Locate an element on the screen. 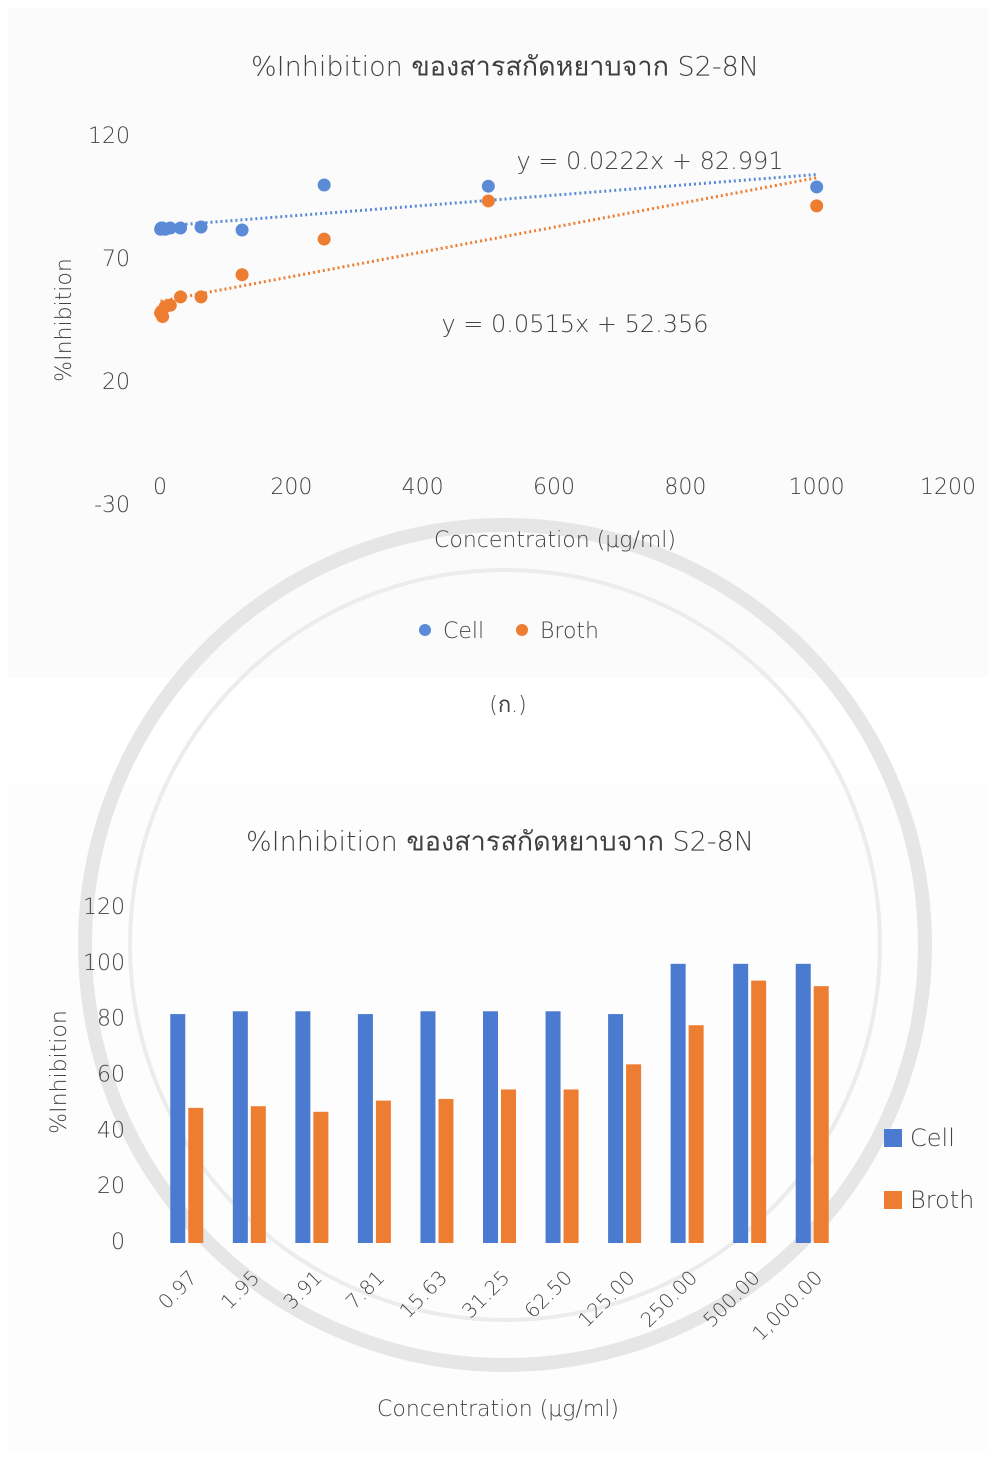 The width and height of the screenshot is (995, 1458). x-tick-label: 600 is located at coordinates (554, 487).